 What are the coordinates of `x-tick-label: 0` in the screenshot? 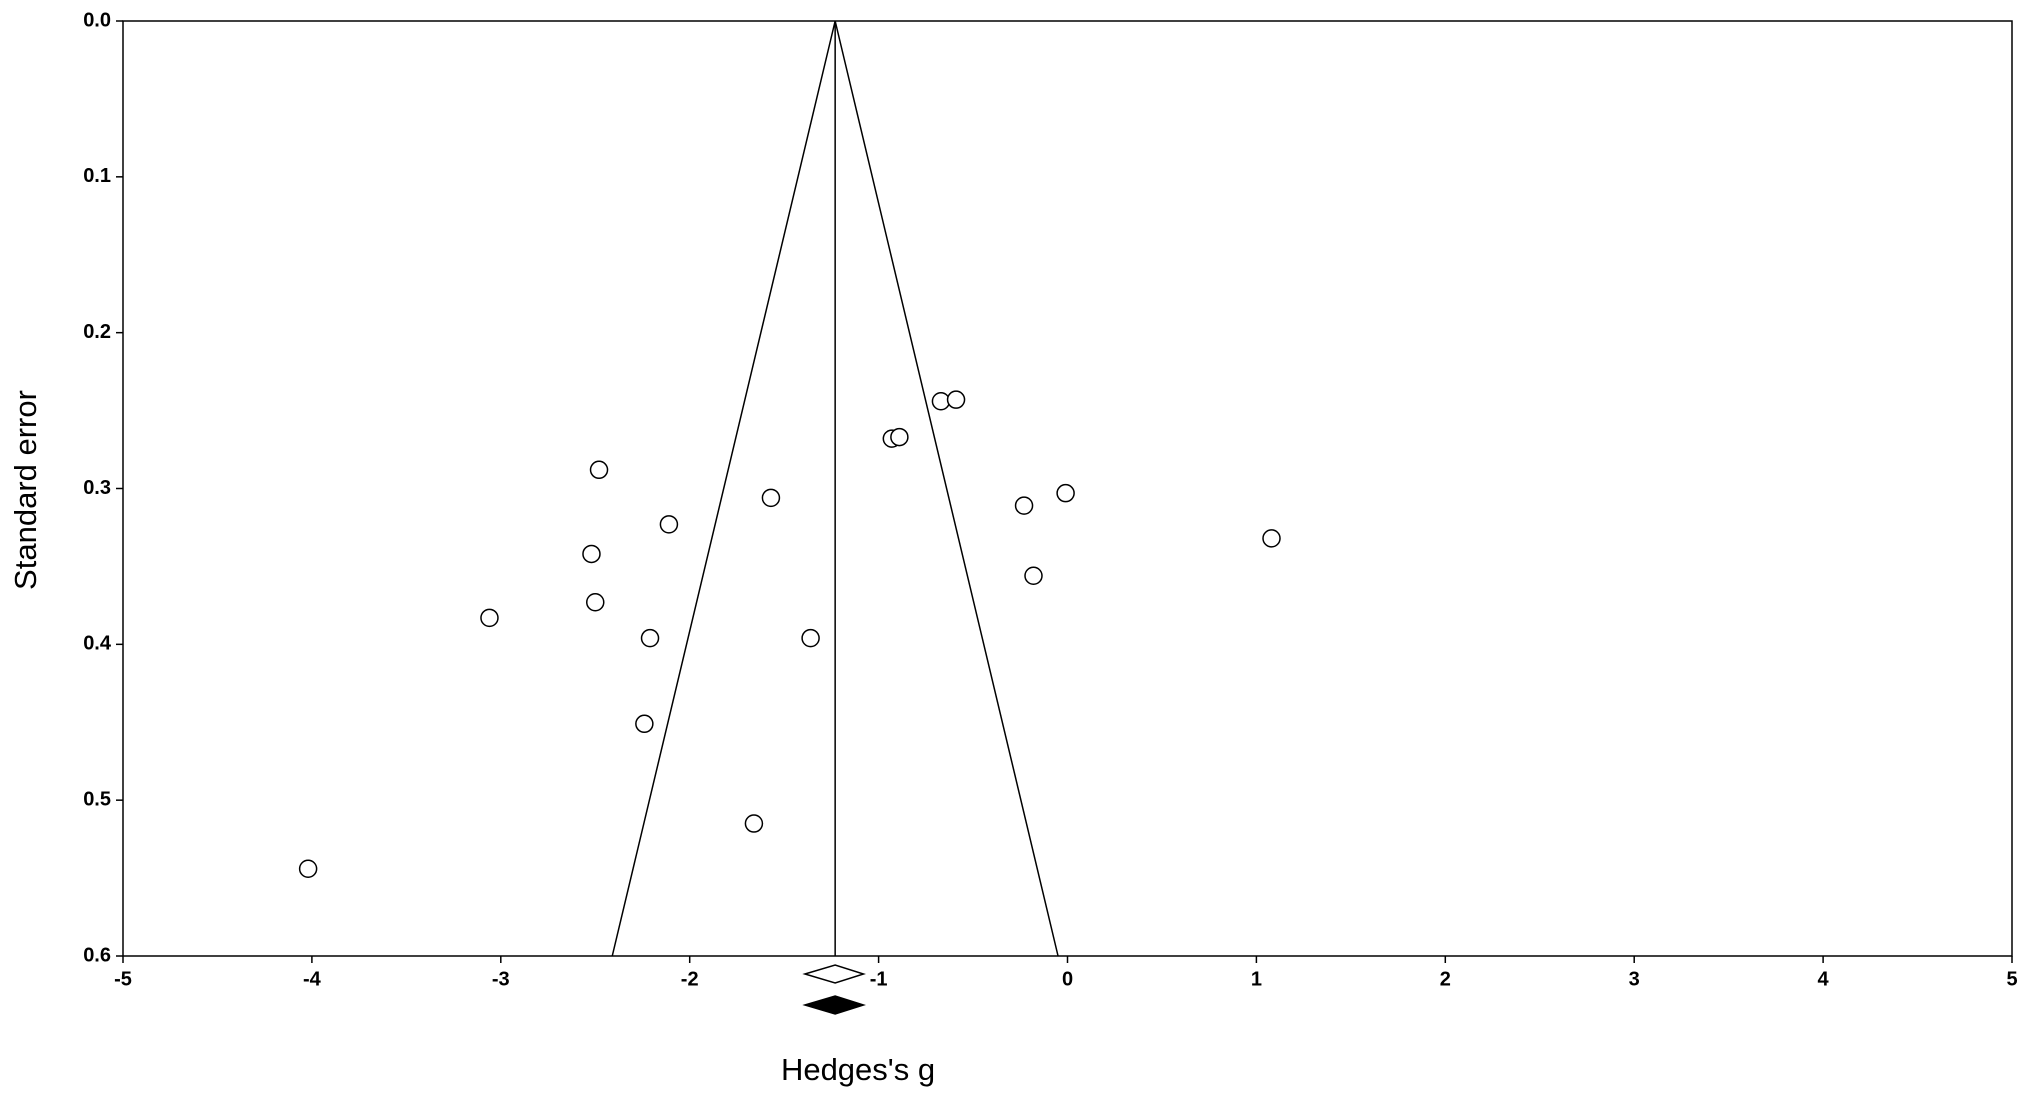 It's located at (1067, 979).